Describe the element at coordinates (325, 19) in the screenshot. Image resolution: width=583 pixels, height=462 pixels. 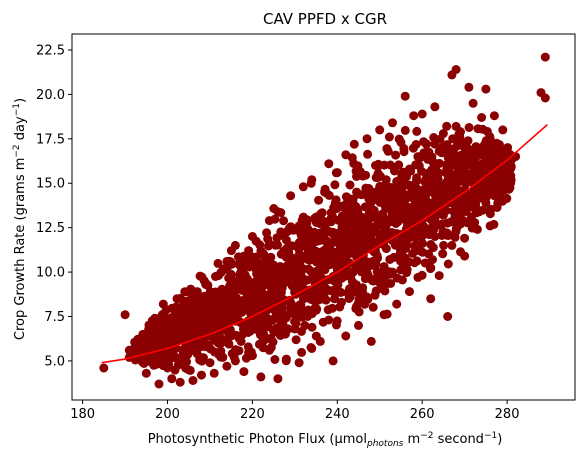
I see `chart-title: CAV PPFD x CGR` at that location.